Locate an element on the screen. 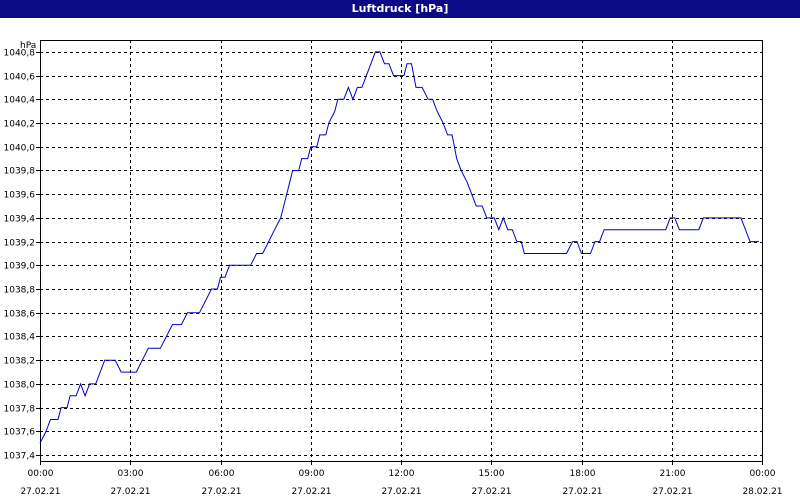  y-tick-label: 1039,6 is located at coordinates (20, 196).